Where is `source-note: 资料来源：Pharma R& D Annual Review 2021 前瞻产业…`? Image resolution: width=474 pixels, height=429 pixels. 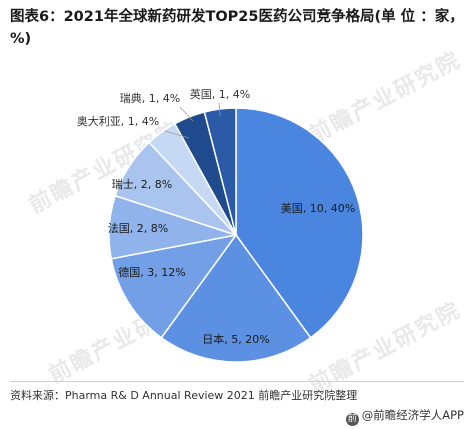 source-note: 资料来源：Pharma R& D Annual Review 2021 前瞻产业… is located at coordinates (184, 395).